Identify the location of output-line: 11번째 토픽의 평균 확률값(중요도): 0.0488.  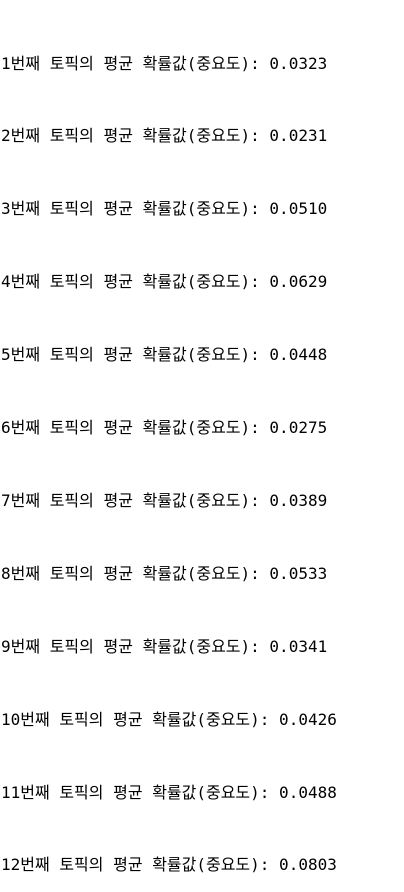
(169, 792).